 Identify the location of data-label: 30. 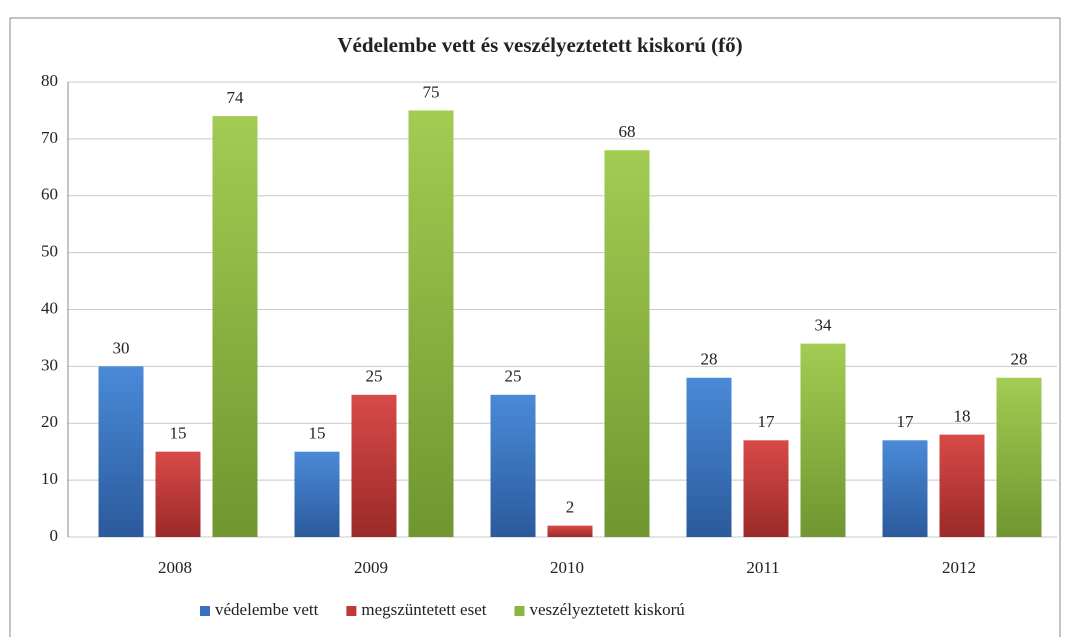
(121, 347).